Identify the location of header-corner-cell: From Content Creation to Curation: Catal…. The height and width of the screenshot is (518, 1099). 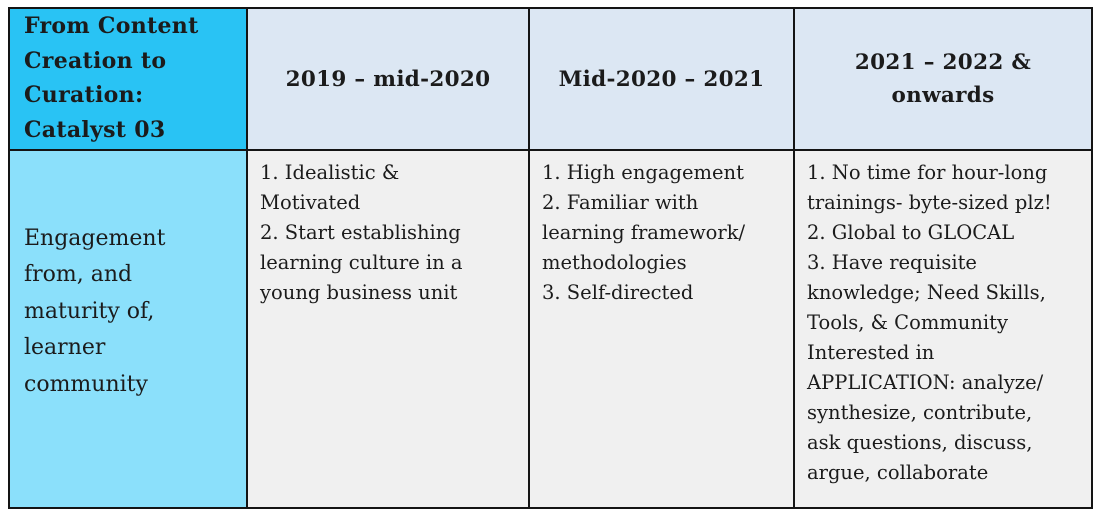
(128, 79).